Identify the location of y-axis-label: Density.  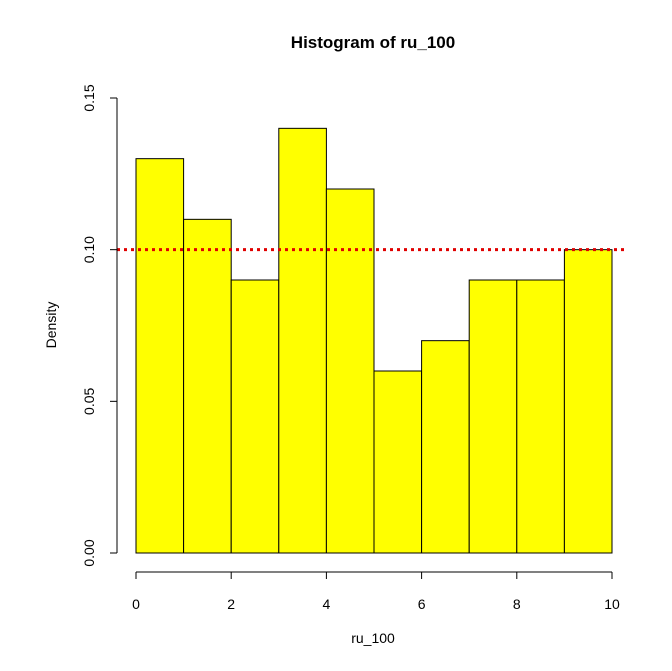
(51, 325).